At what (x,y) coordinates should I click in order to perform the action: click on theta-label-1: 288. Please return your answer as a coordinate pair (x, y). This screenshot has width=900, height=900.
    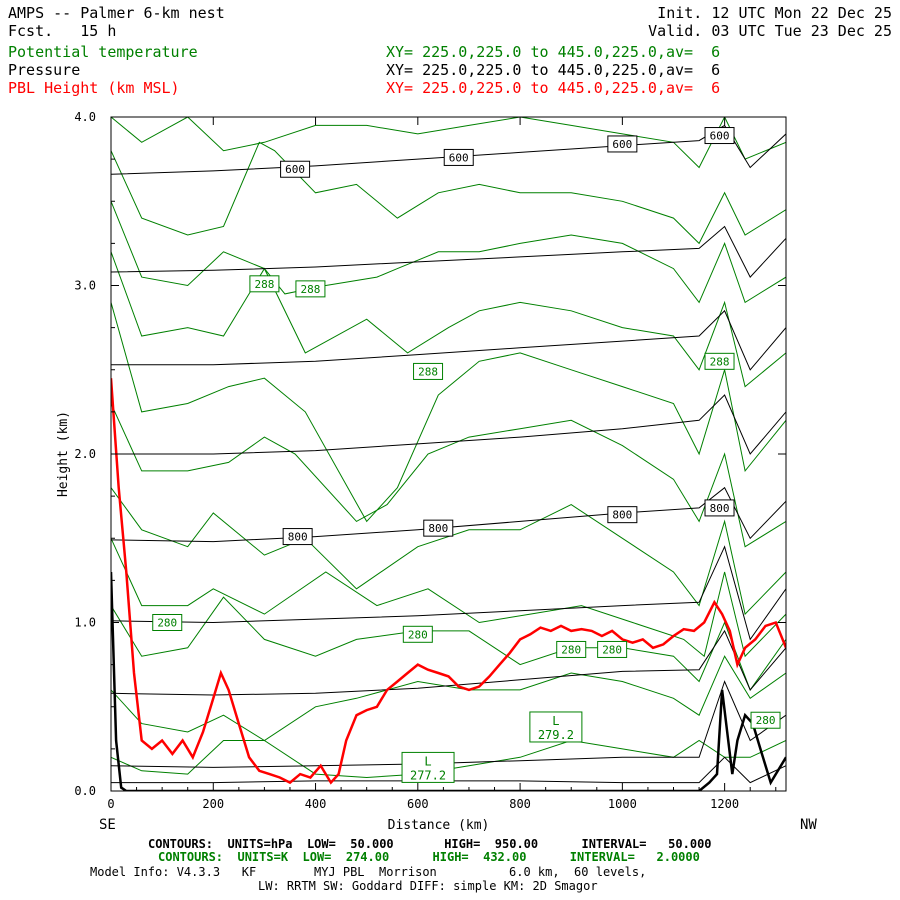
    Looking at the image, I should click on (310, 289).